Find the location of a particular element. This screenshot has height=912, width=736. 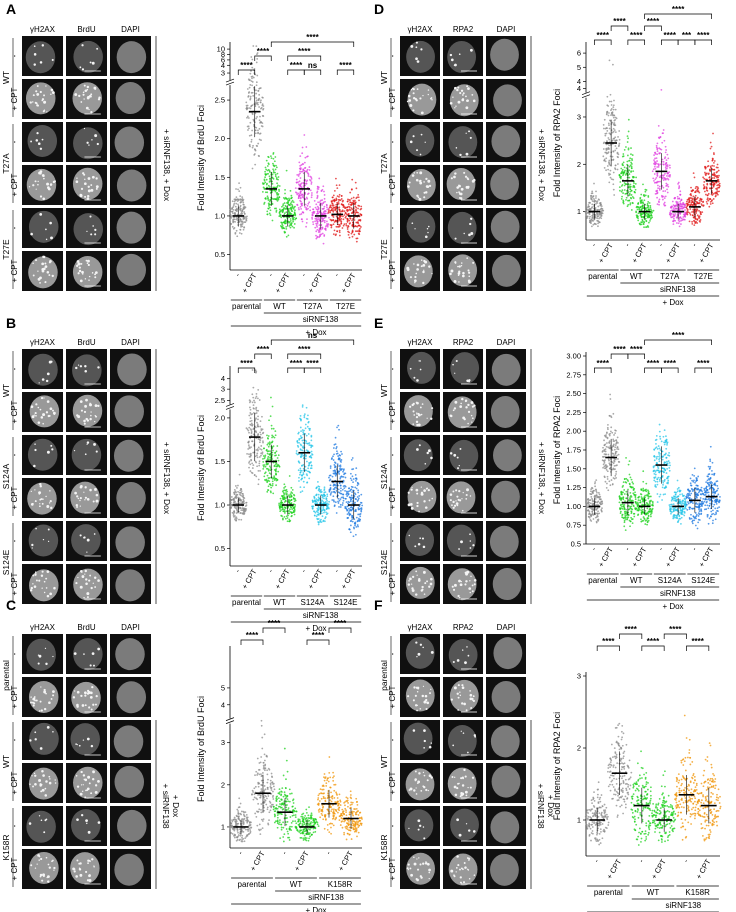

panel-letter: B is located at coordinates (11, 323).